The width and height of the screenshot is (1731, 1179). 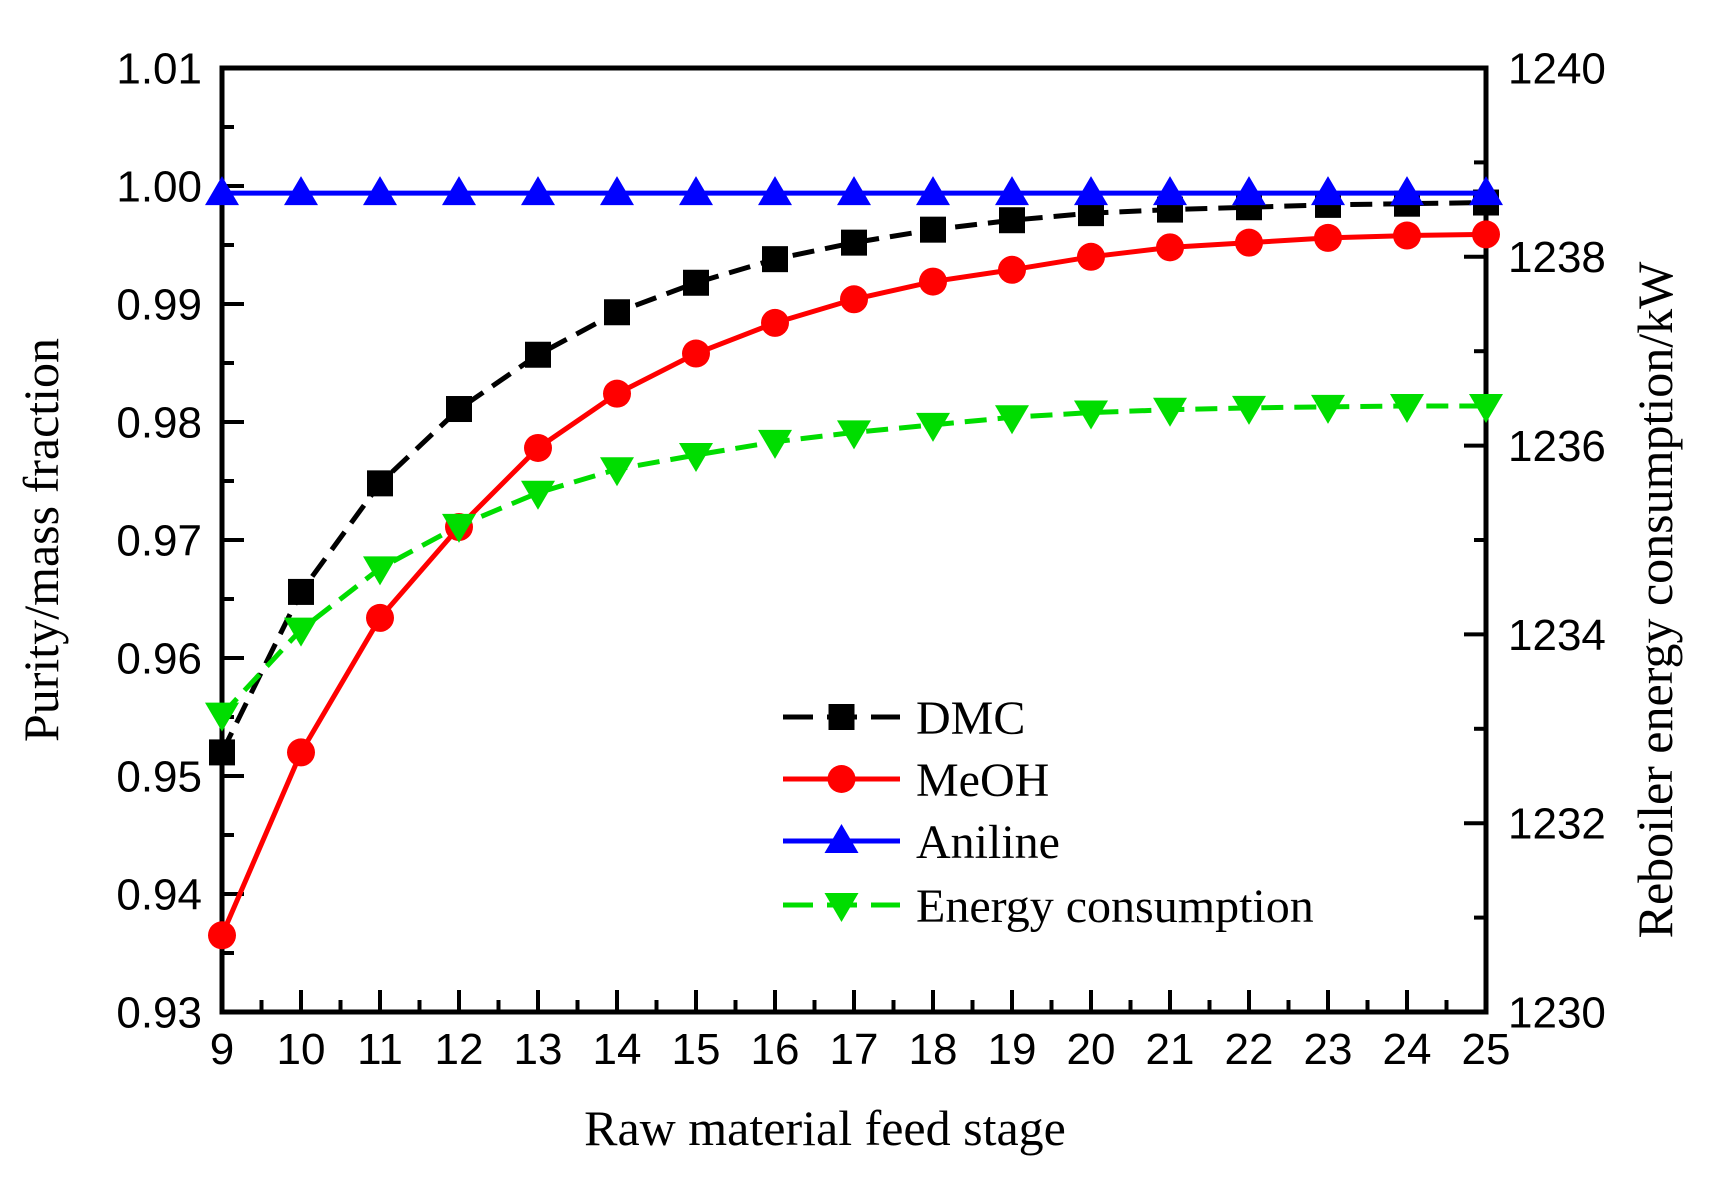 I want to click on left-tick-label: 0.99, so click(x=159, y=304).